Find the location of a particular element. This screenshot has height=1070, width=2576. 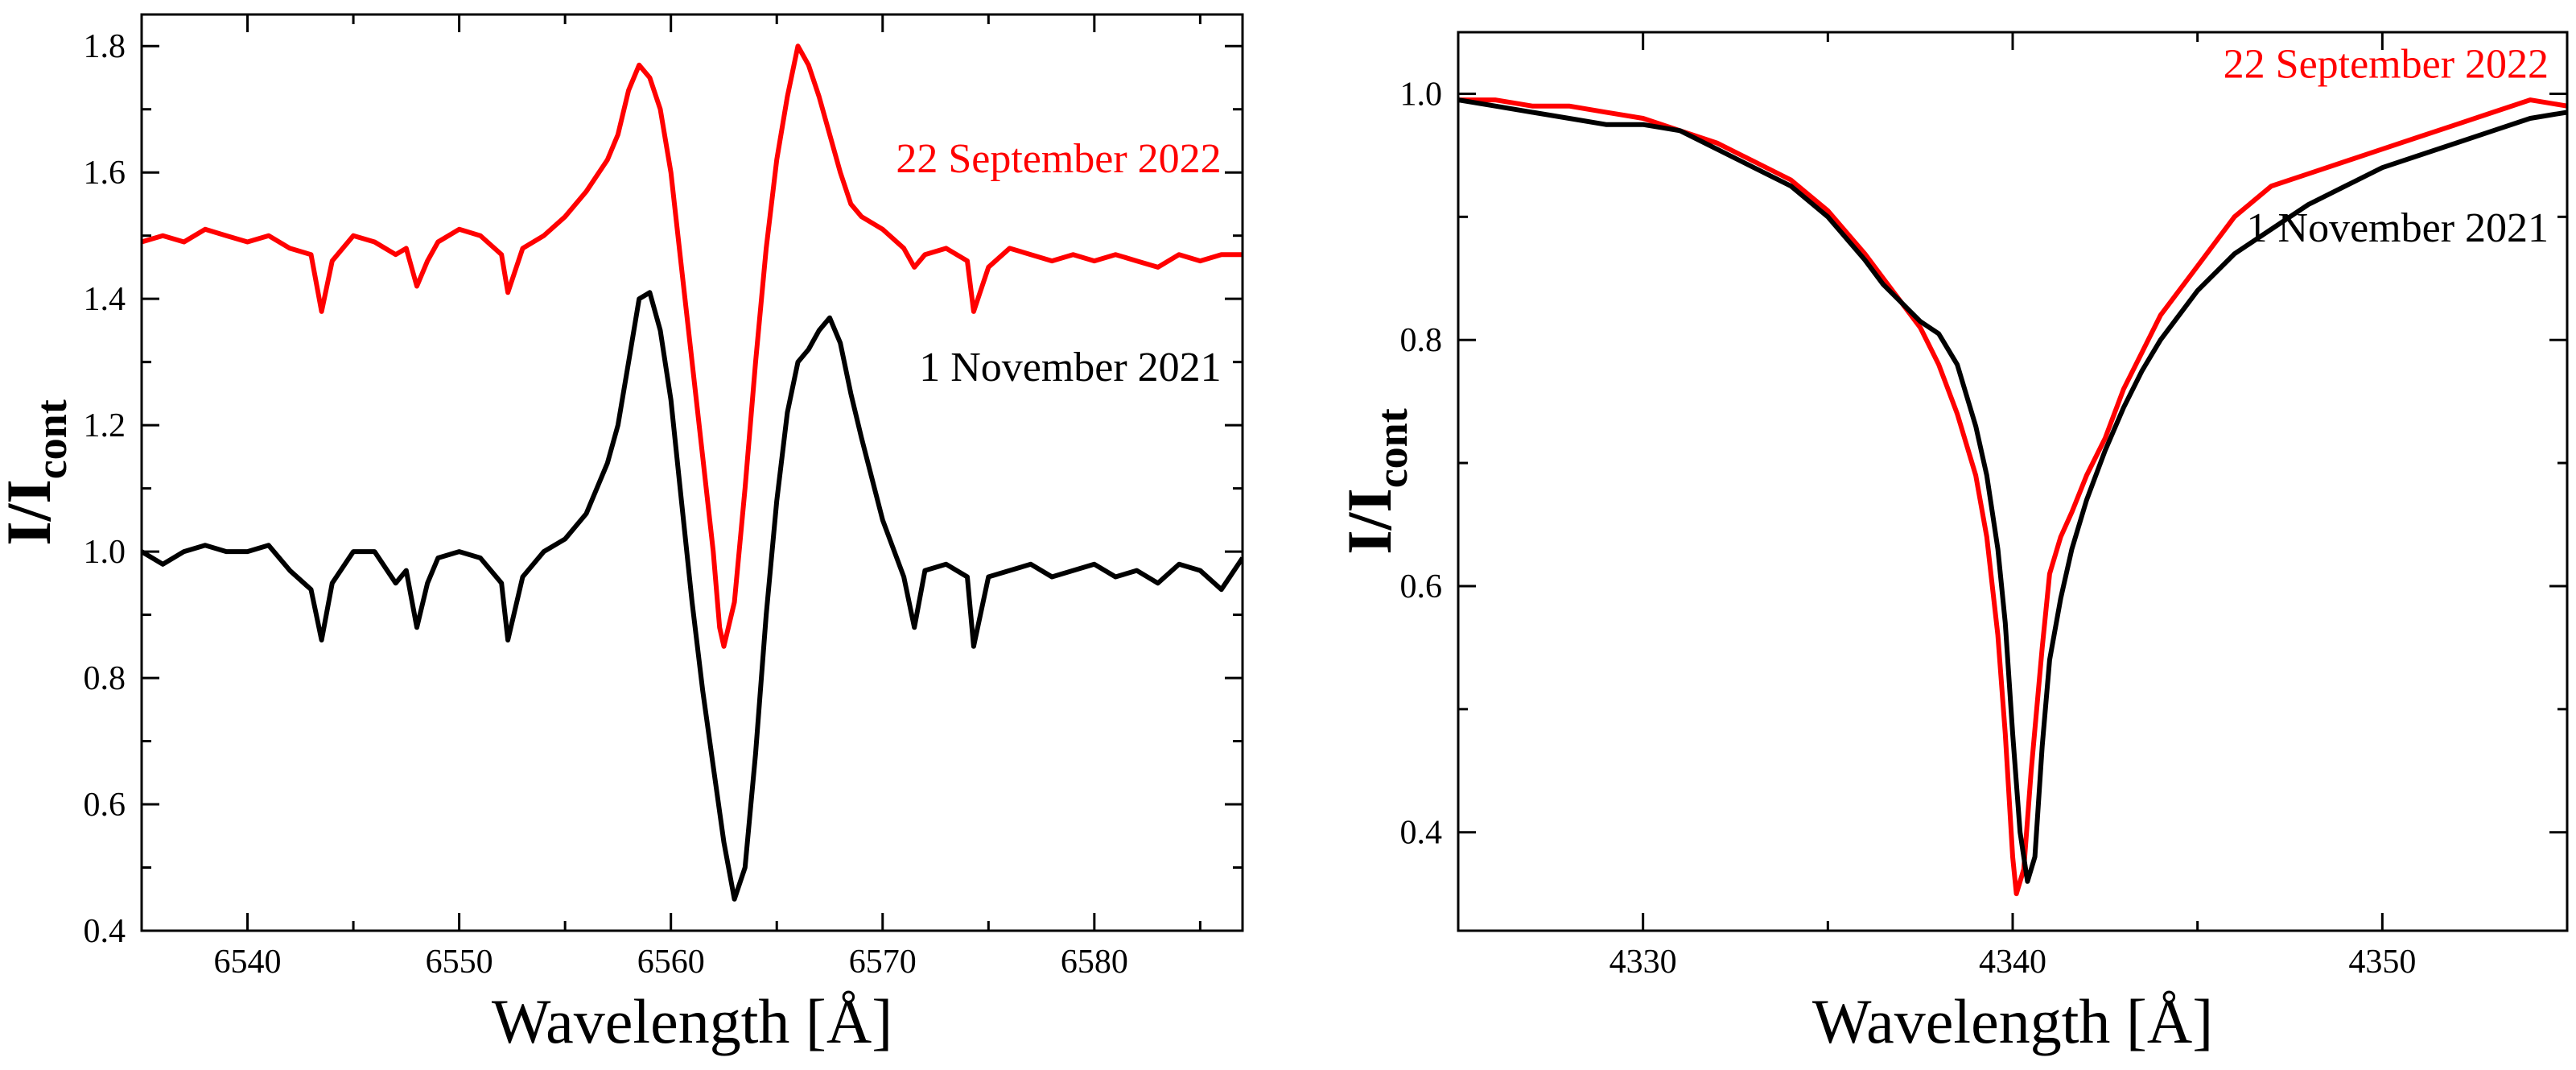

y-tick-label: 1.4 is located at coordinates (105, 299).